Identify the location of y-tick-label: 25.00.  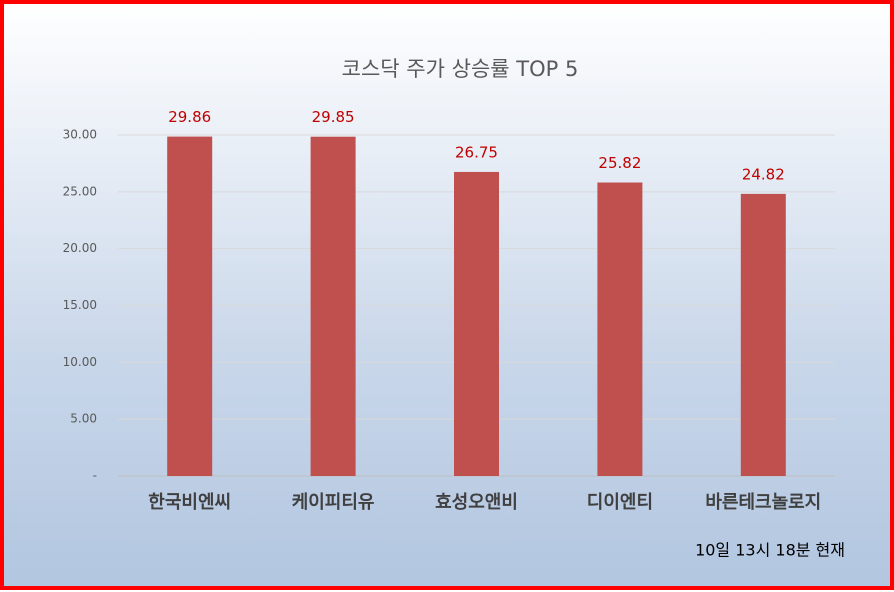
(80, 191).